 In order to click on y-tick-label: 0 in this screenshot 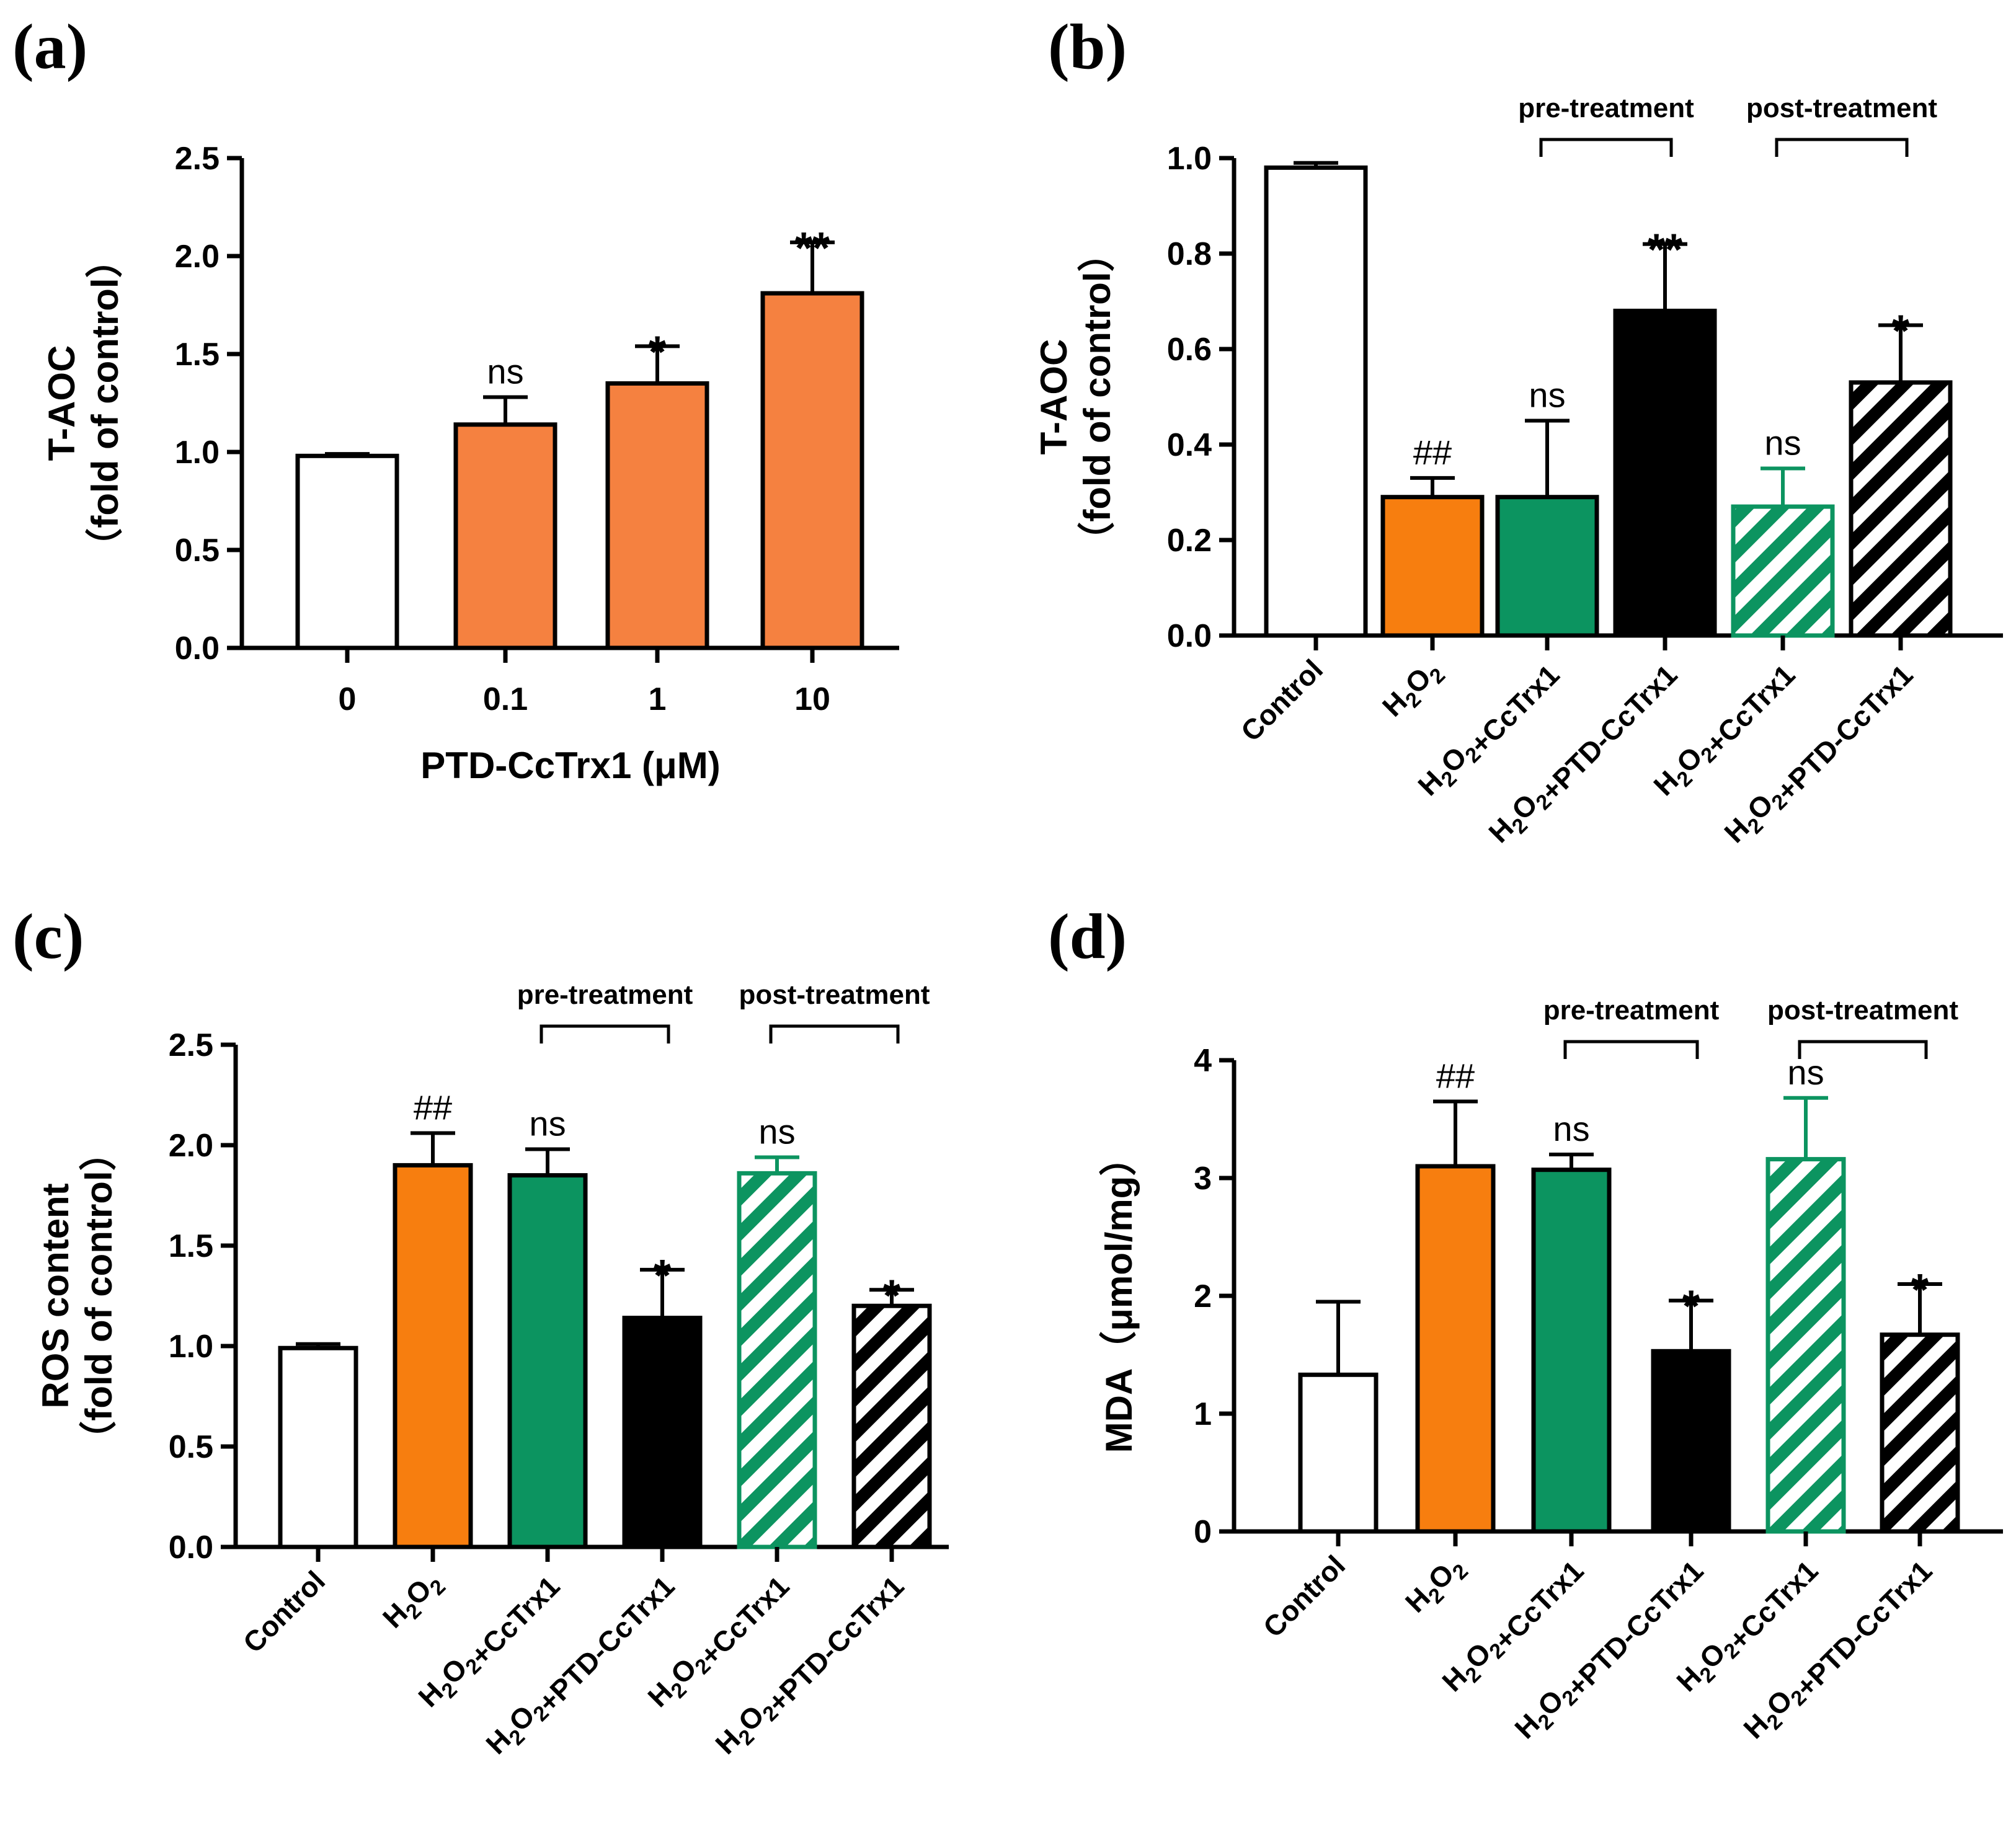, I will do `click(1203, 1532)`.